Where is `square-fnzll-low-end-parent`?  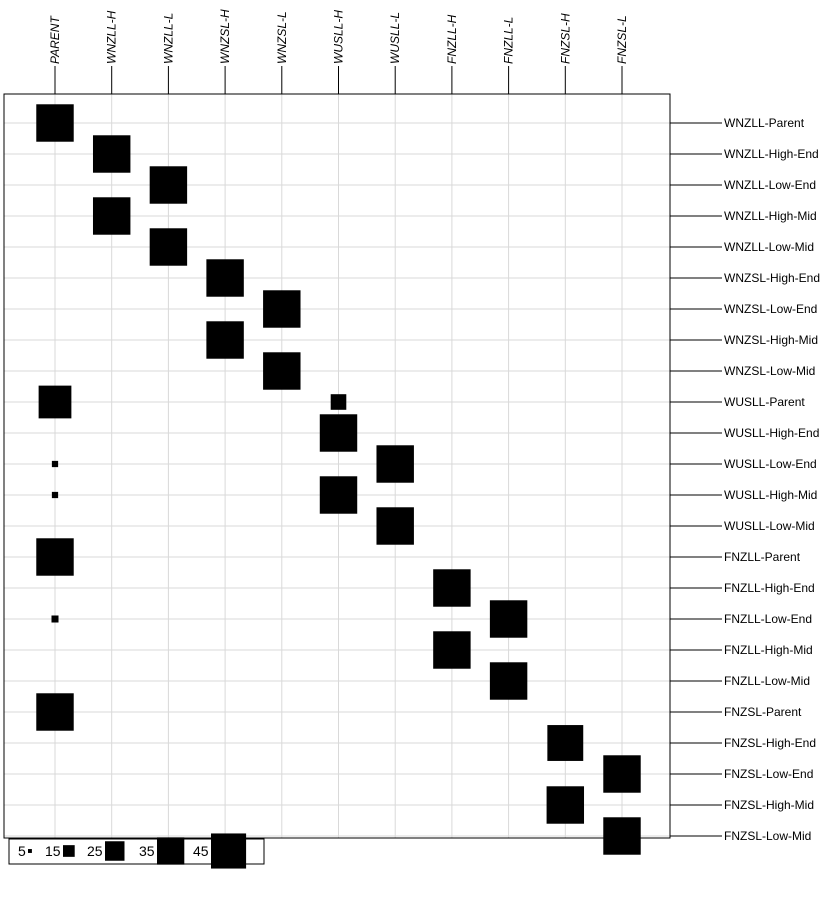 square-fnzll-low-end-parent is located at coordinates (55, 619).